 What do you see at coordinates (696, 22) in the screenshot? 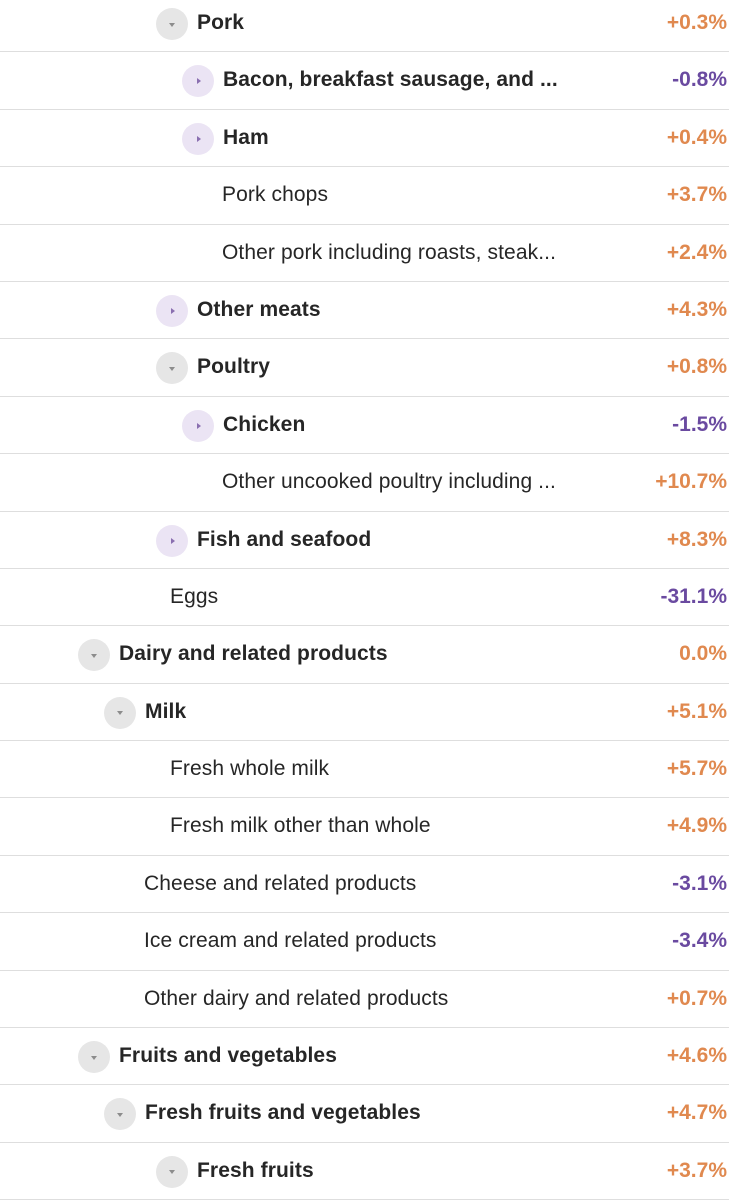
I see `percent-change-value: +0.3%` at bounding box center [696, 22].